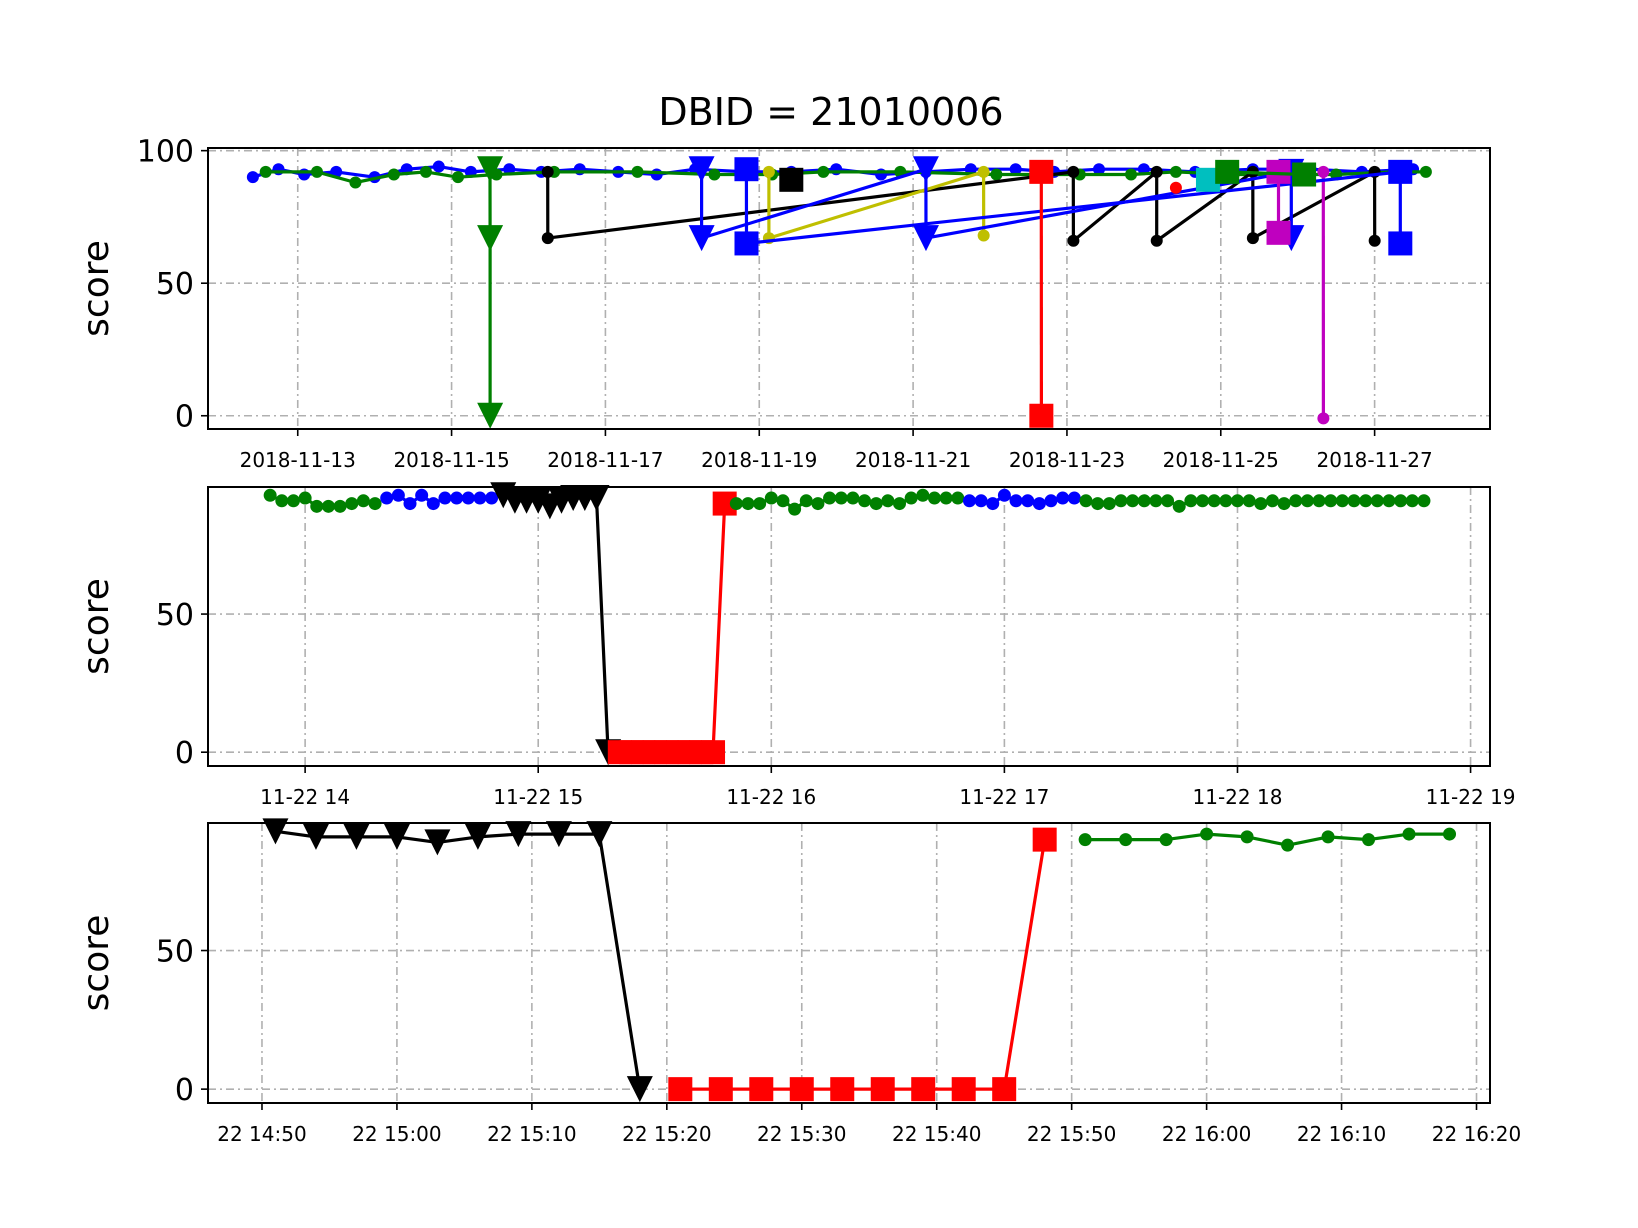  I want to click on x-tick-label: 22 16:10, so click(1341, 1134).